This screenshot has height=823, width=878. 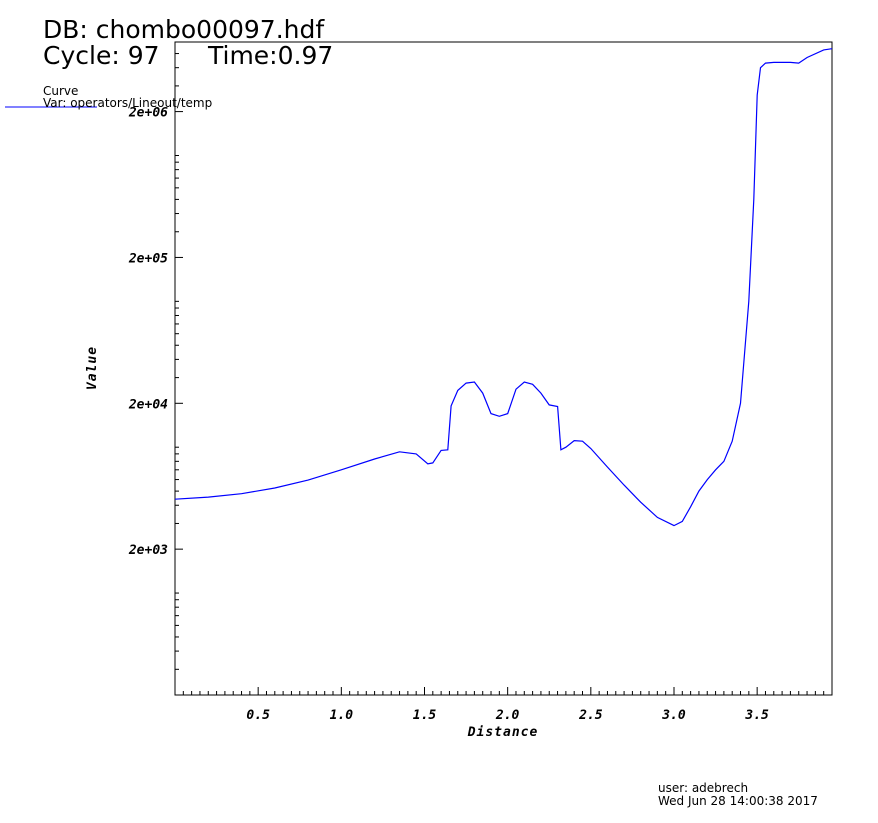 I want to click on x-tick-label: 2.5, so click(x=590, y=715).